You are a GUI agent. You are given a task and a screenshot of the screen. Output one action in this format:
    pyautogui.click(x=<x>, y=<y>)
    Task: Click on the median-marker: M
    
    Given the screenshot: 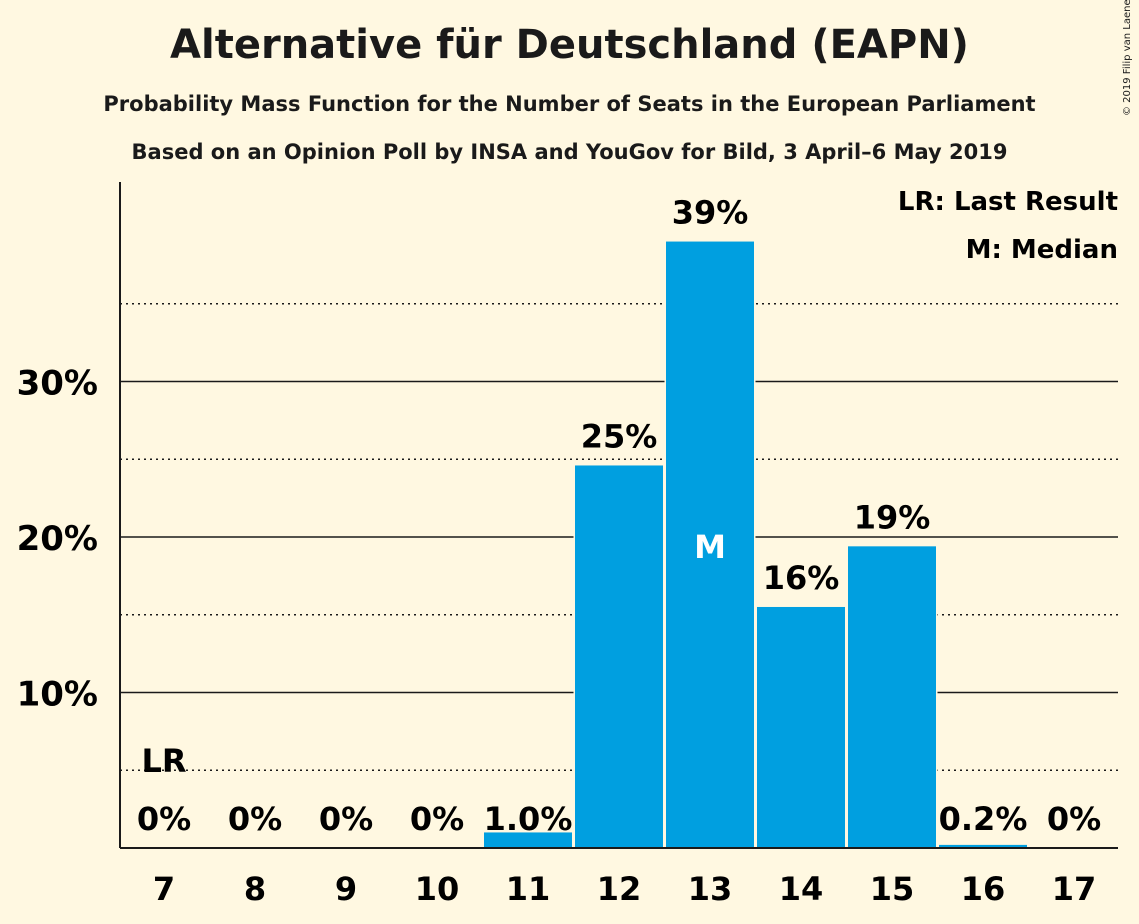 What is the action you would take?
    pyautogui.click(x=710, y=547)
    